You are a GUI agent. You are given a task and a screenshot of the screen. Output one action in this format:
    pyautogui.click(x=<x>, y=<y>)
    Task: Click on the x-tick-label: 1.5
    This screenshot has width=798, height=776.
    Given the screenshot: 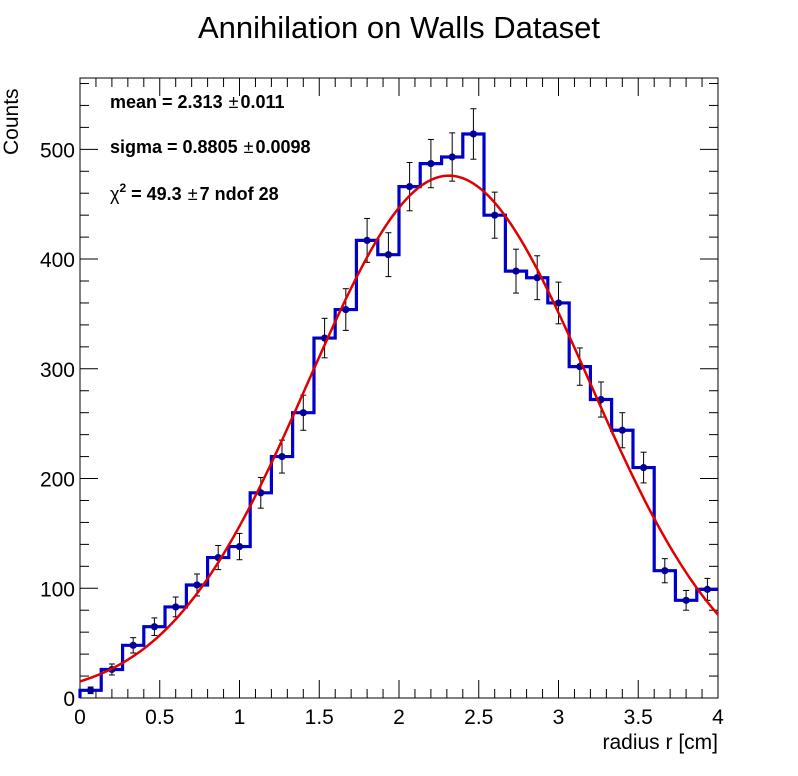 What is the action you would take?
    pyautogui.click(x=319, y=717)
    